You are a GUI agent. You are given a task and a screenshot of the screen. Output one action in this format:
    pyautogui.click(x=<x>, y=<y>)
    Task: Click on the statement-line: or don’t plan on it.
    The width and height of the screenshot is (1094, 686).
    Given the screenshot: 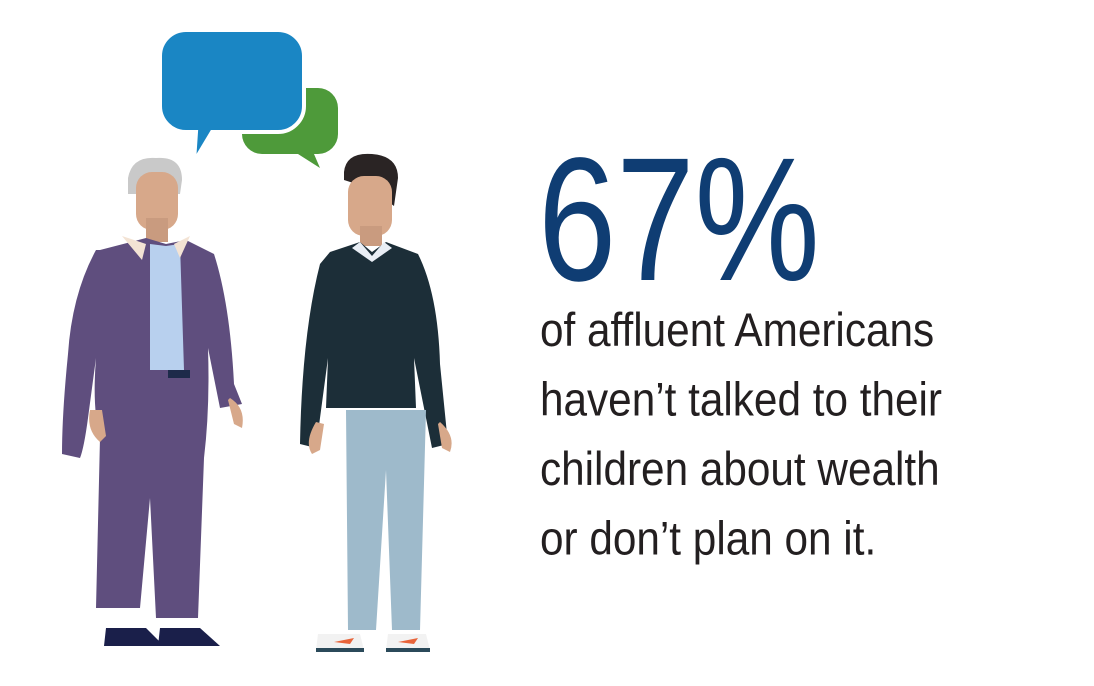 What is the action you would take?
    pyautogui.click(x=708, y=540)
    